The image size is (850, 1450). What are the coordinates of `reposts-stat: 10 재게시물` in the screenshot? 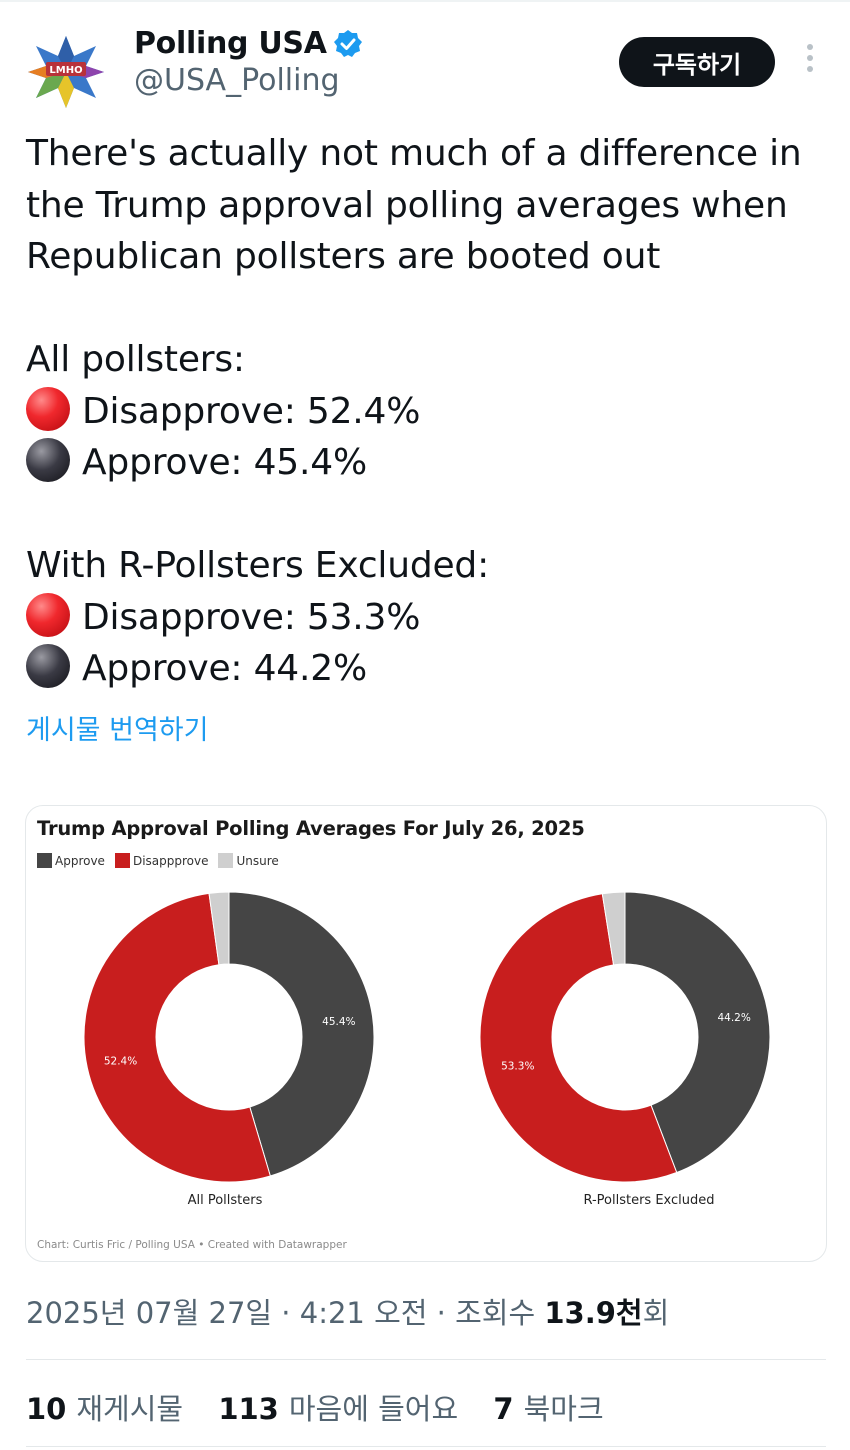 It's located at (104, 1409).